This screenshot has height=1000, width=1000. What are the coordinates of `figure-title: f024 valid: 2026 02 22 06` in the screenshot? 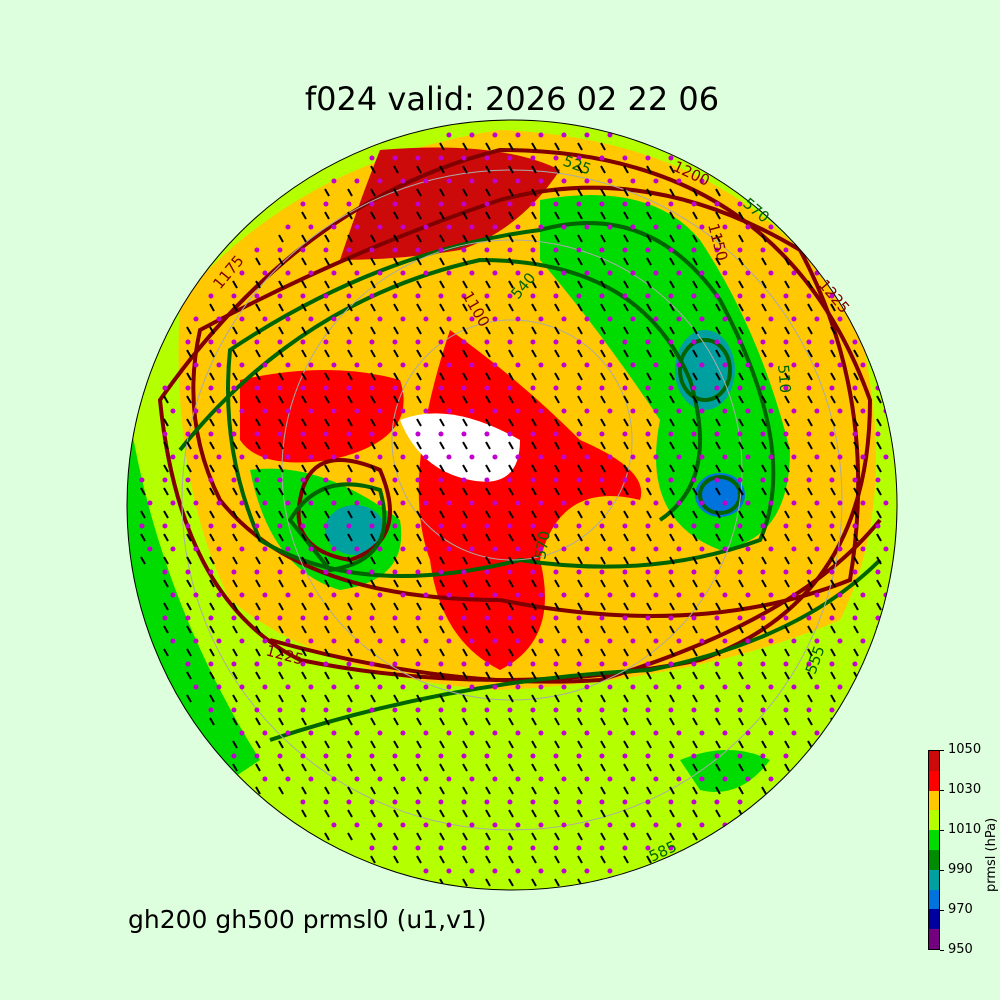 It's located at (512, 99).